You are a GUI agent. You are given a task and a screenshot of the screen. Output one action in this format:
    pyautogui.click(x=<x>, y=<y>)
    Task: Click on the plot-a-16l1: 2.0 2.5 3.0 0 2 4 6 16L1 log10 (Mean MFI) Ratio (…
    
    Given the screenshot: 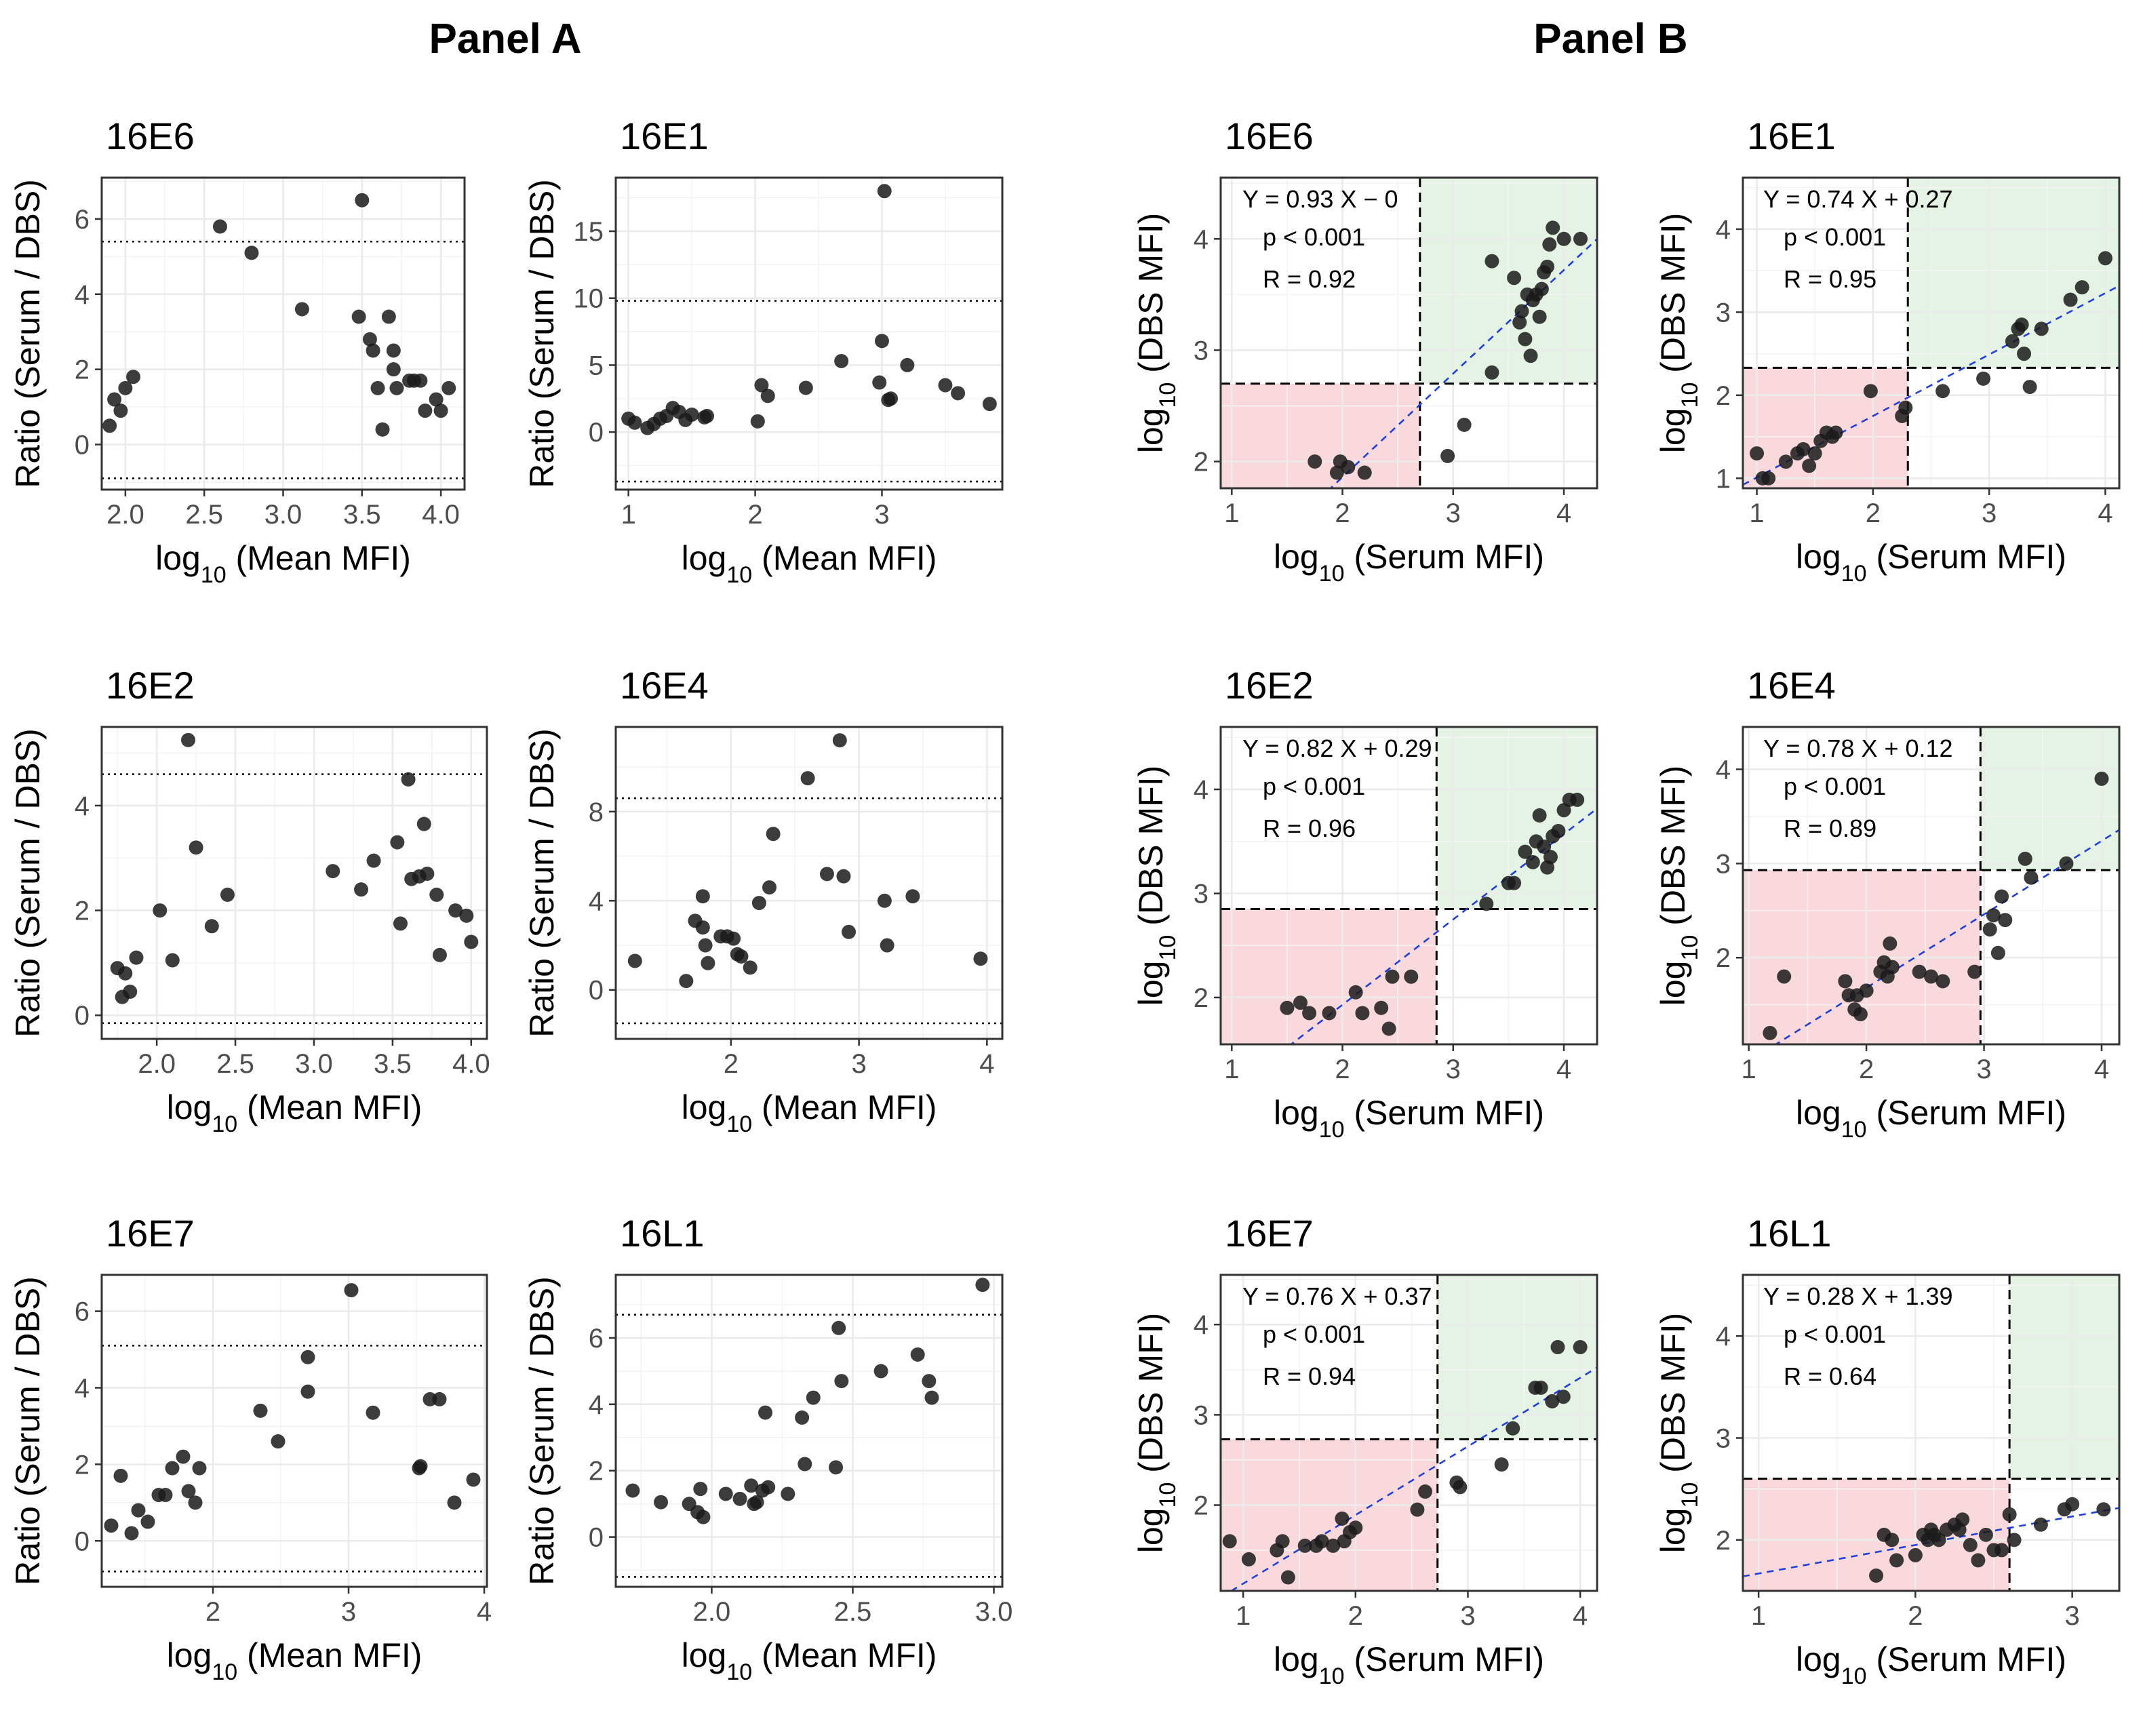 What is the action you would take?
    pyautogui.click(x=767, y=1448)
    